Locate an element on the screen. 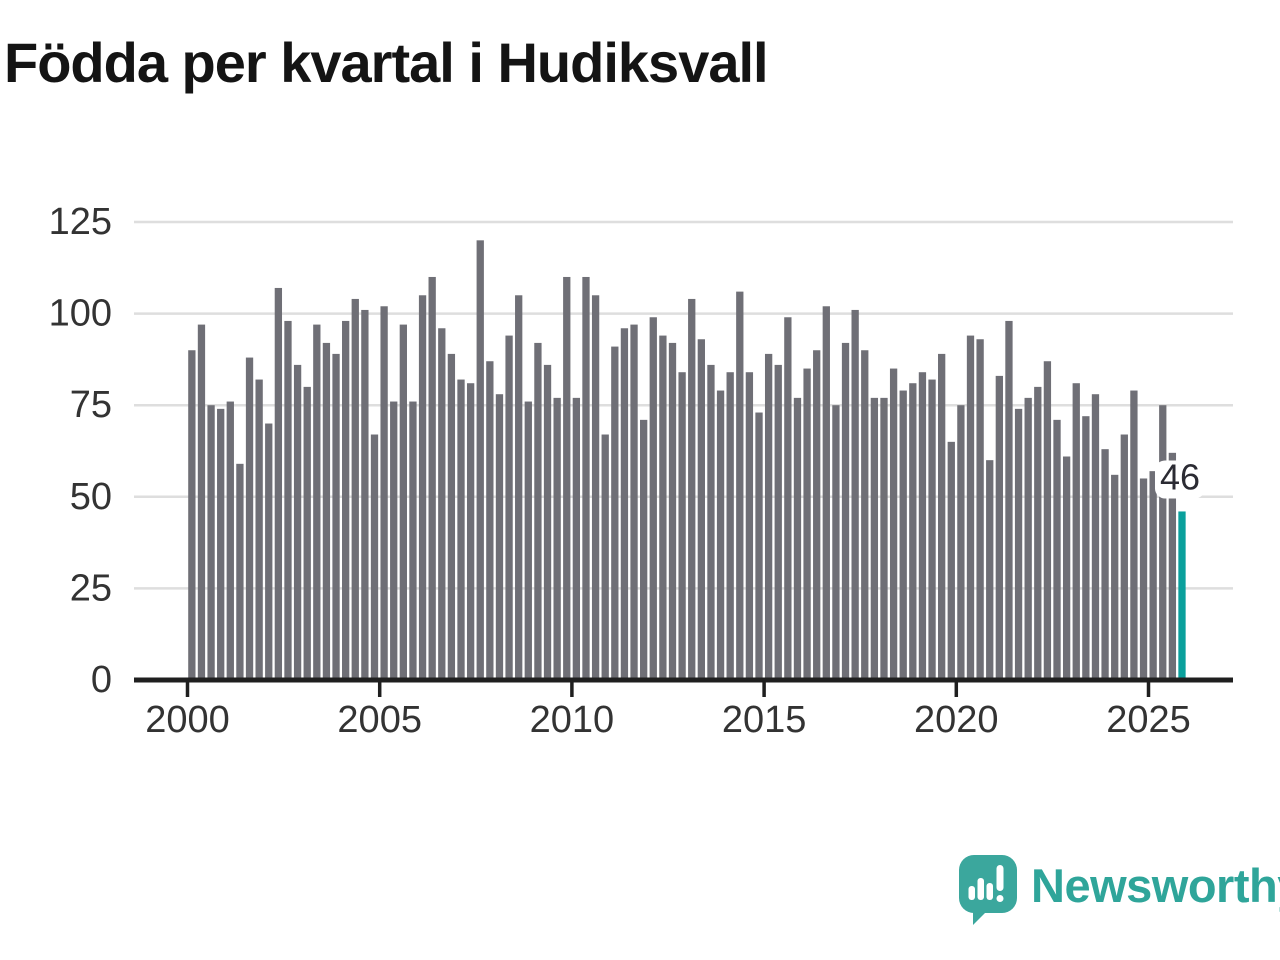  y-axis-tick-label: 75 is located at coordinates (91, 405).